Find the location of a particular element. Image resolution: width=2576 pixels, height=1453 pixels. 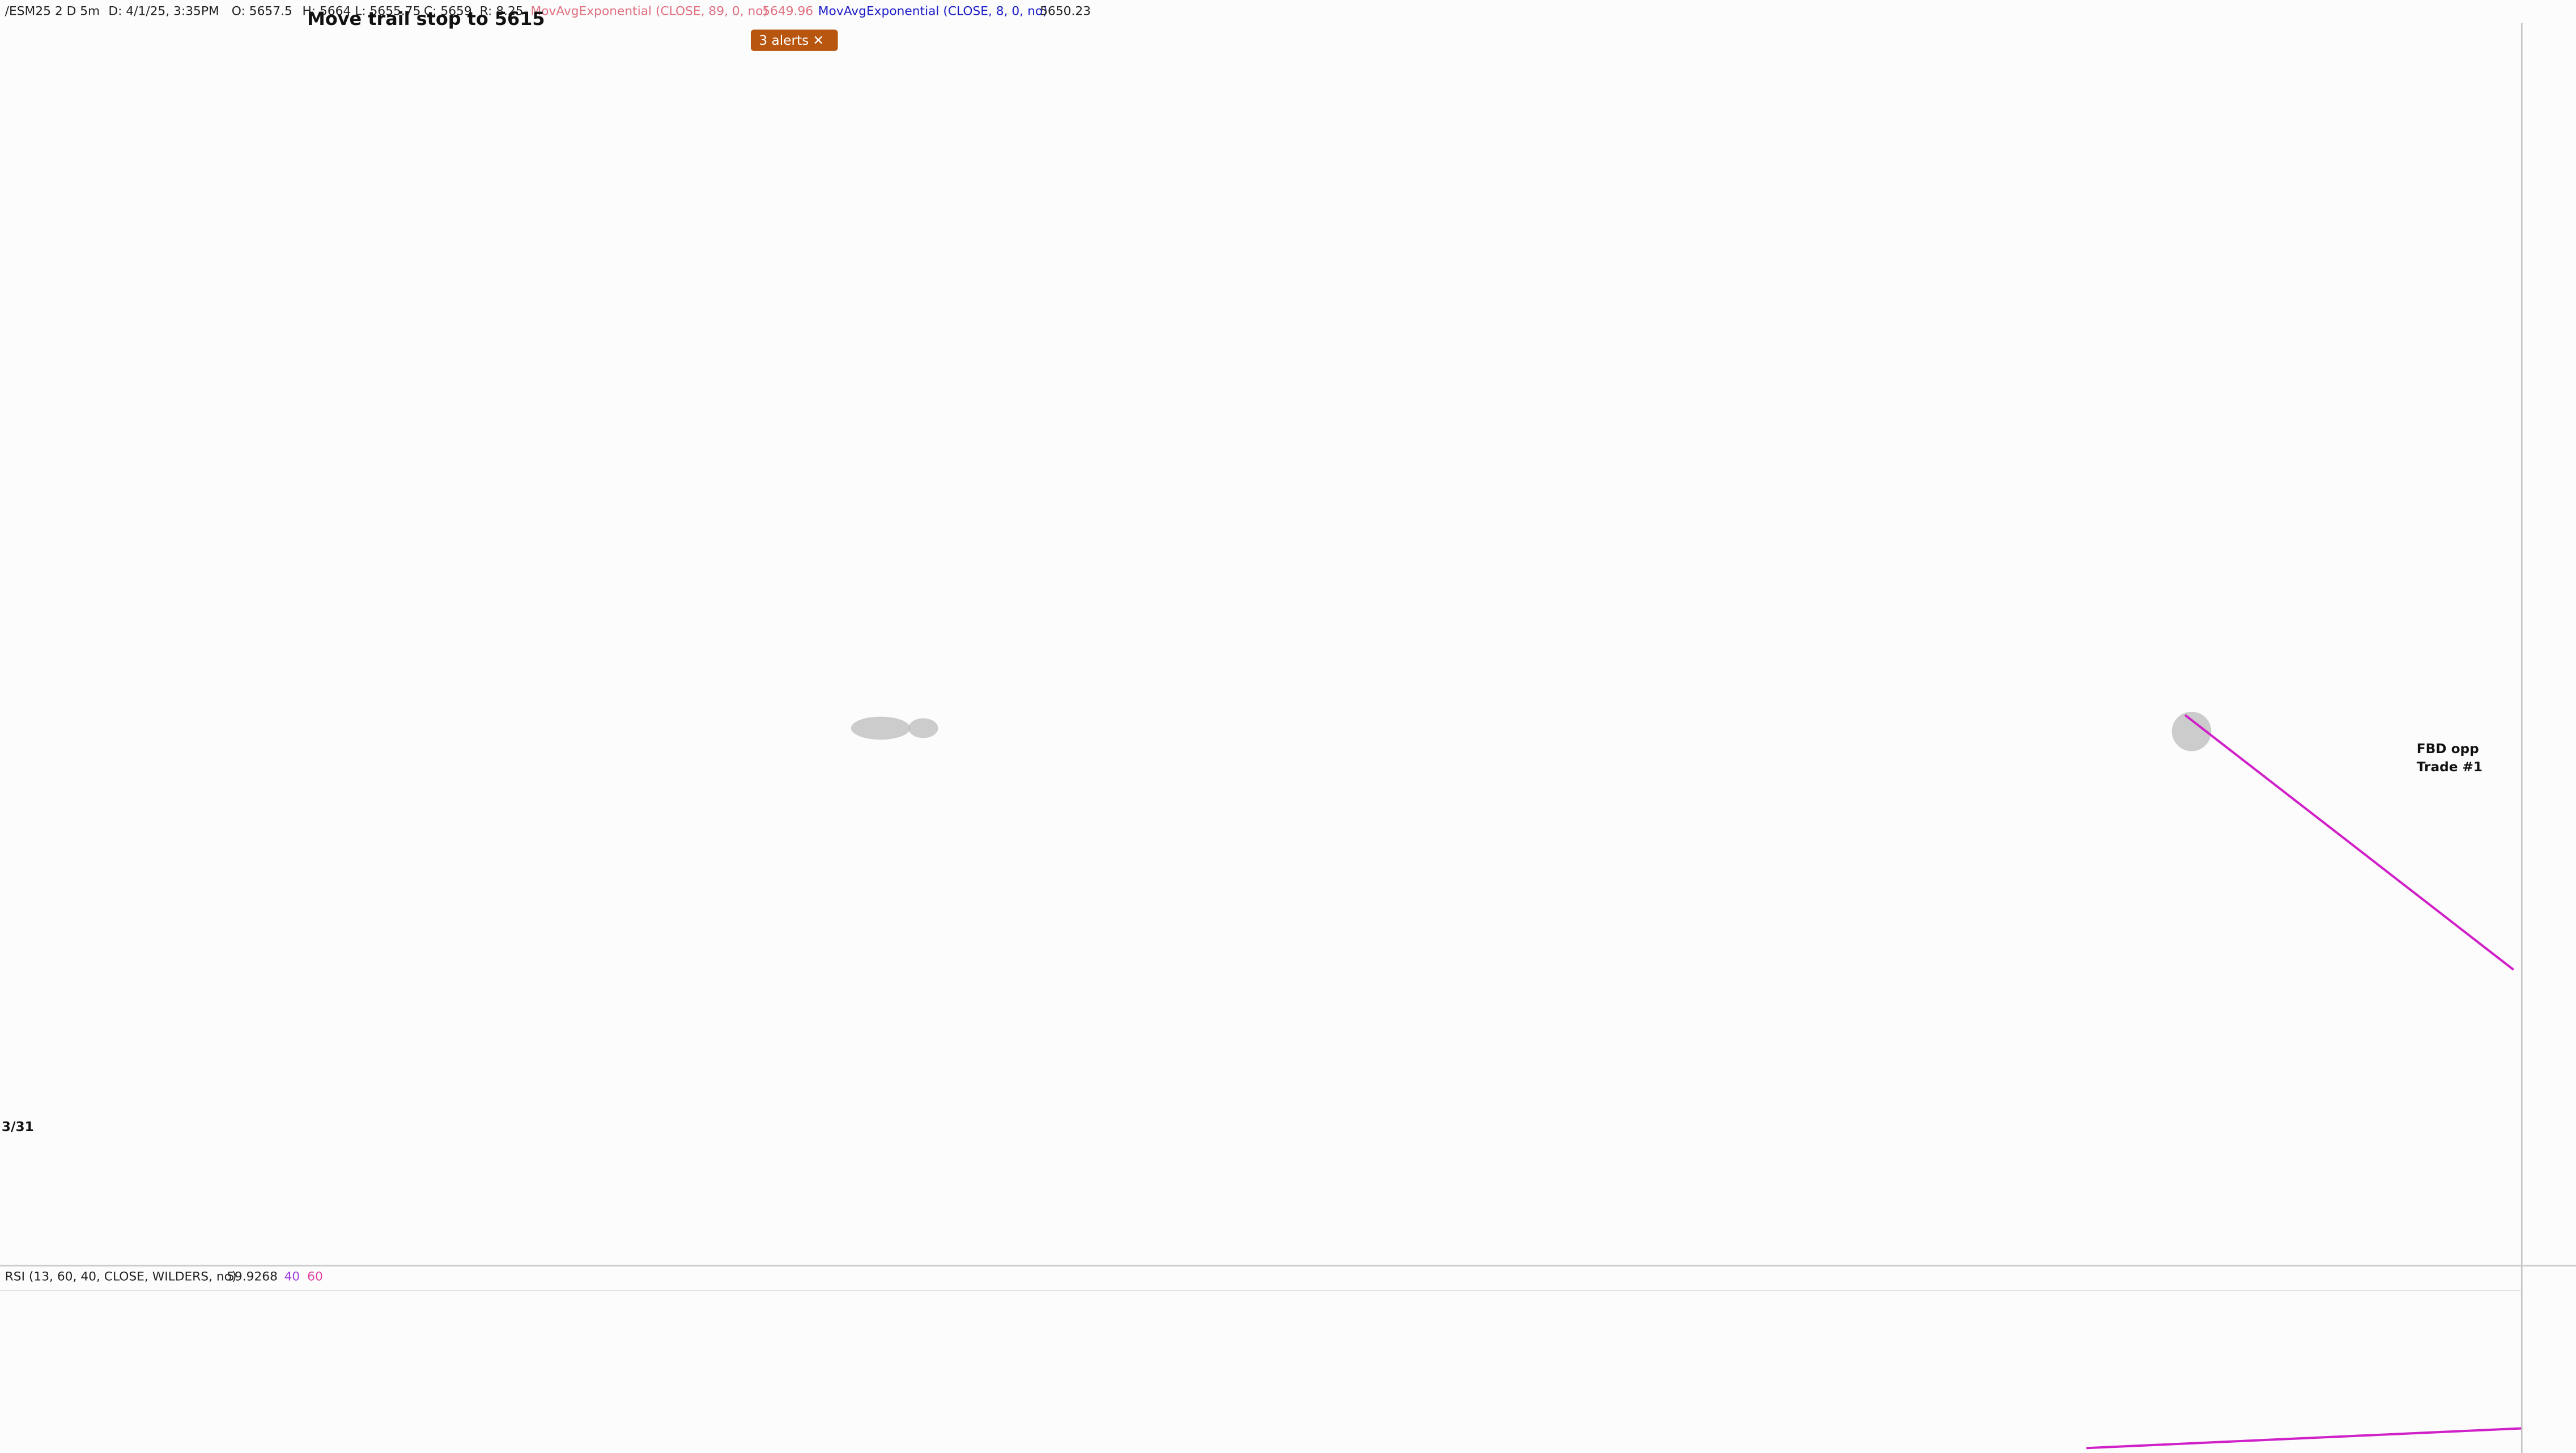

bar-open: O: 5657.5 is located at coordinates (262, 11).